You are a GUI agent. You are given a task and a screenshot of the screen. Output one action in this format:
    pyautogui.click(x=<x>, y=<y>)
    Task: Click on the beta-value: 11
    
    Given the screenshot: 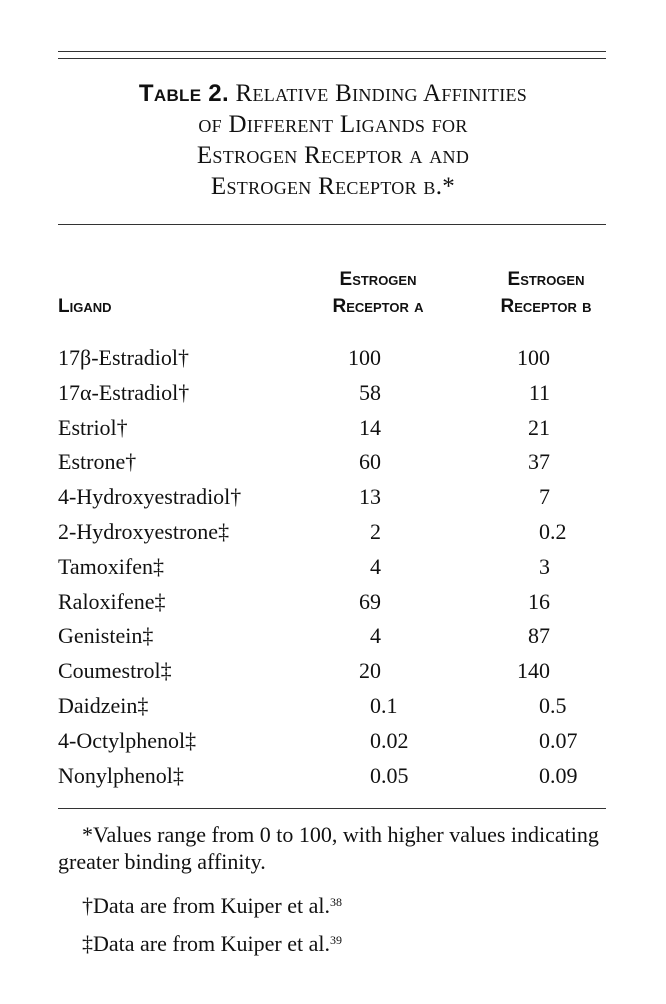 What is the action you would take?
    pyautogui.click(x=539, y=392)
    